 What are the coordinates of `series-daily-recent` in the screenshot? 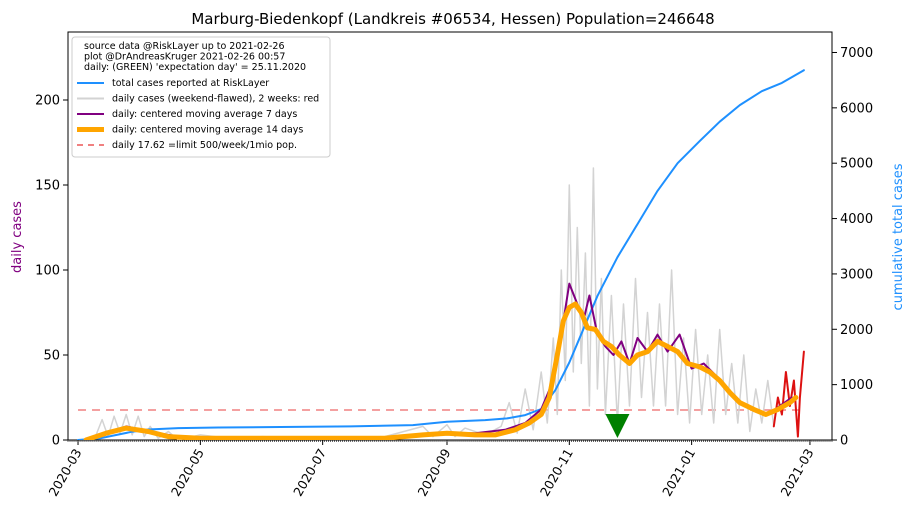 It's located at (788, 394).